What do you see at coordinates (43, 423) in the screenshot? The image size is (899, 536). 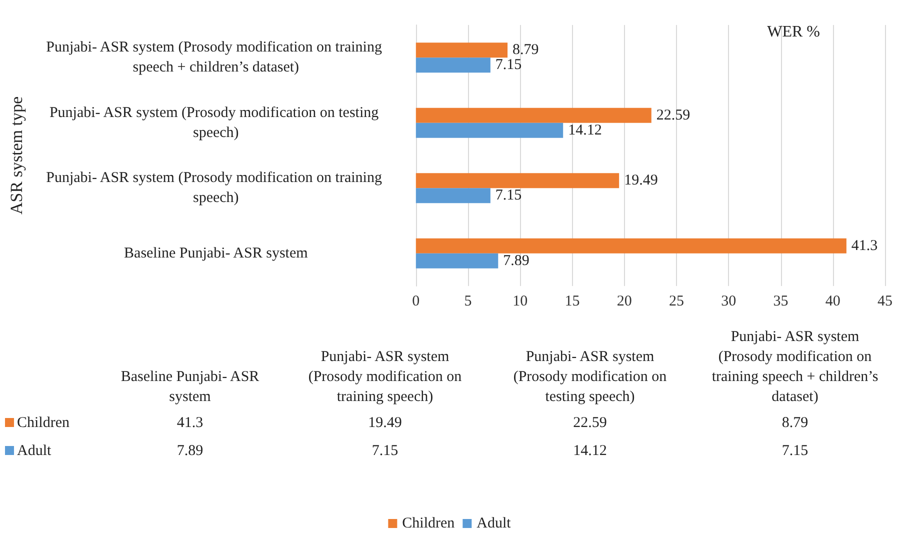 I see `text: Children` at bounding box center [43, 423].